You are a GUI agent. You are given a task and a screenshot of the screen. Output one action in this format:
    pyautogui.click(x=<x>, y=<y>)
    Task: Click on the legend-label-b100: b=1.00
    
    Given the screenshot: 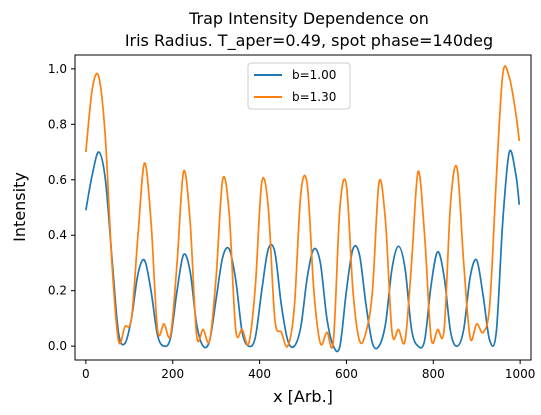 What is the action you would take?
    pyautogui.click(x=314, y=75)
    